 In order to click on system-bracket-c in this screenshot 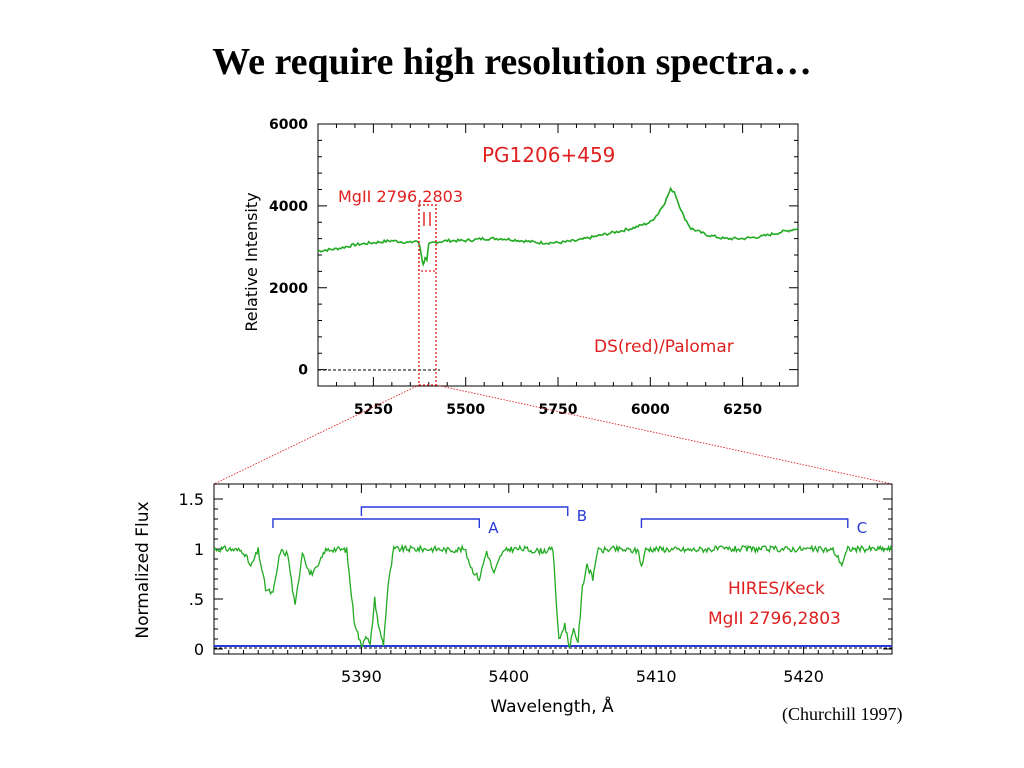, I will do `click(744, 523)`.